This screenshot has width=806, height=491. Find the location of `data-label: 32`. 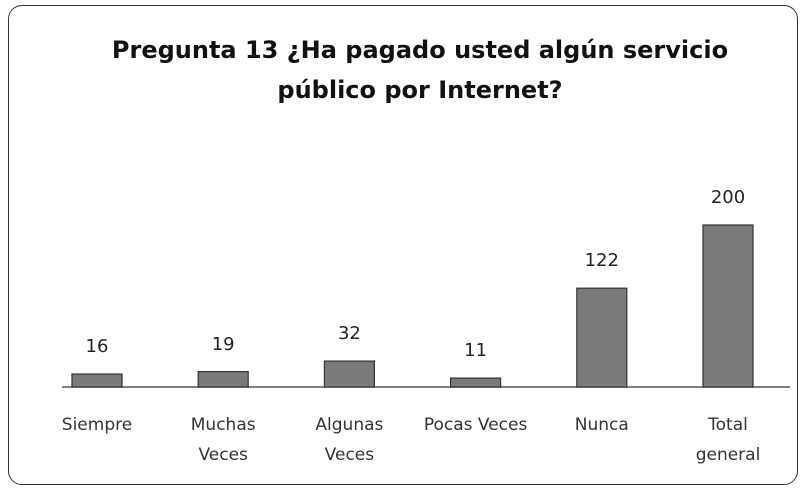

data-label: 32 is located at coordinates (349, 334).